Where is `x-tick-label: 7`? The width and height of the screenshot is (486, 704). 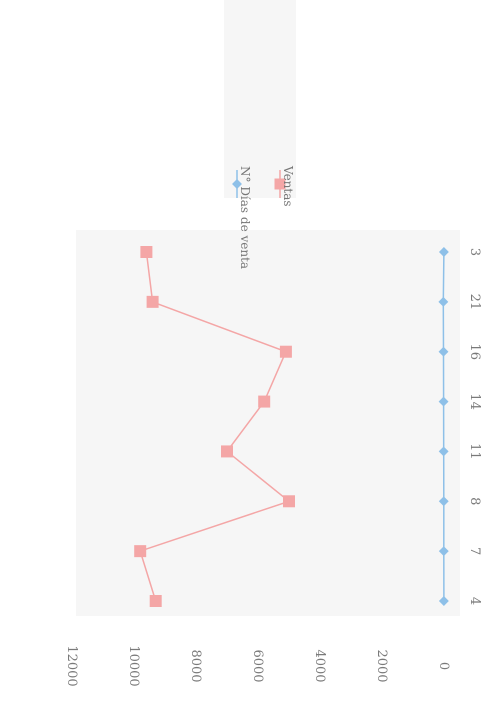
x-tick-label: 7 is located at coordinates (474, 551).